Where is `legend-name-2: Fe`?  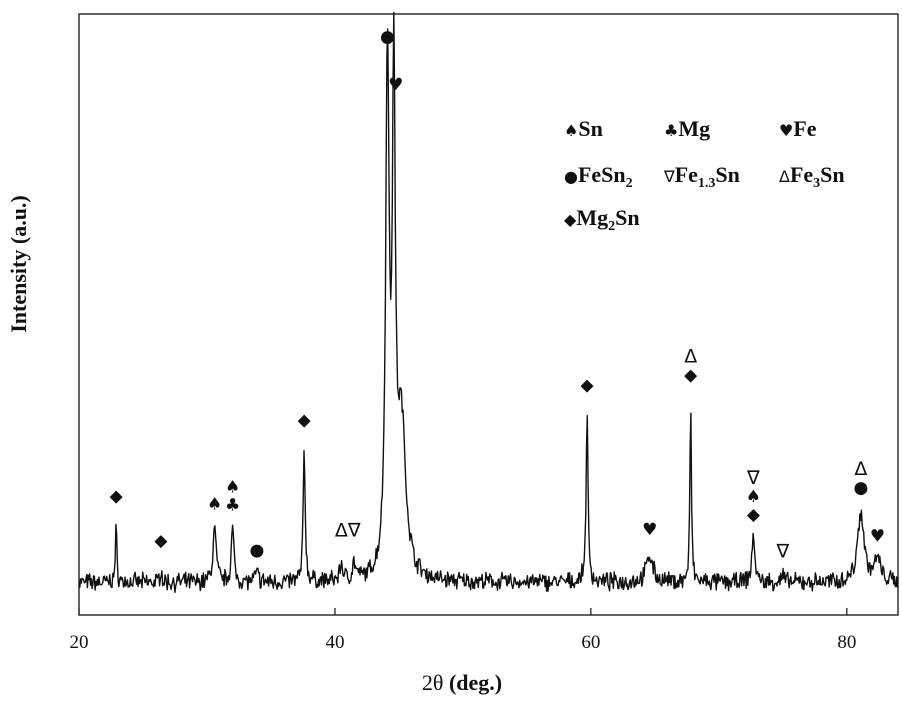
legend-name-2: Fe is located at coordinates (804, 128).